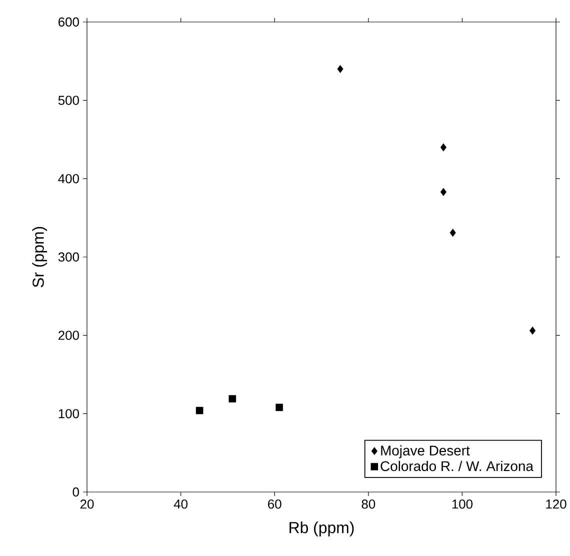 The width and height of the screenshot is (570, 556). Describe the element at coordinates (68, 22) in the screenshot. I see `y-tick-label: 600` at that location.